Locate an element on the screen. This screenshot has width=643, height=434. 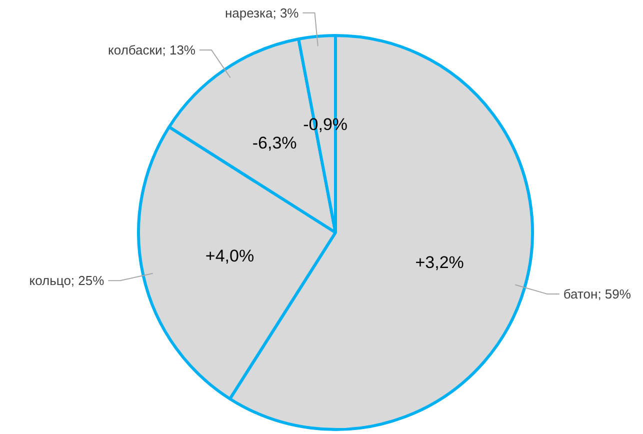
slice-label: нарезка; 3% is located at coordinates (262, 12).